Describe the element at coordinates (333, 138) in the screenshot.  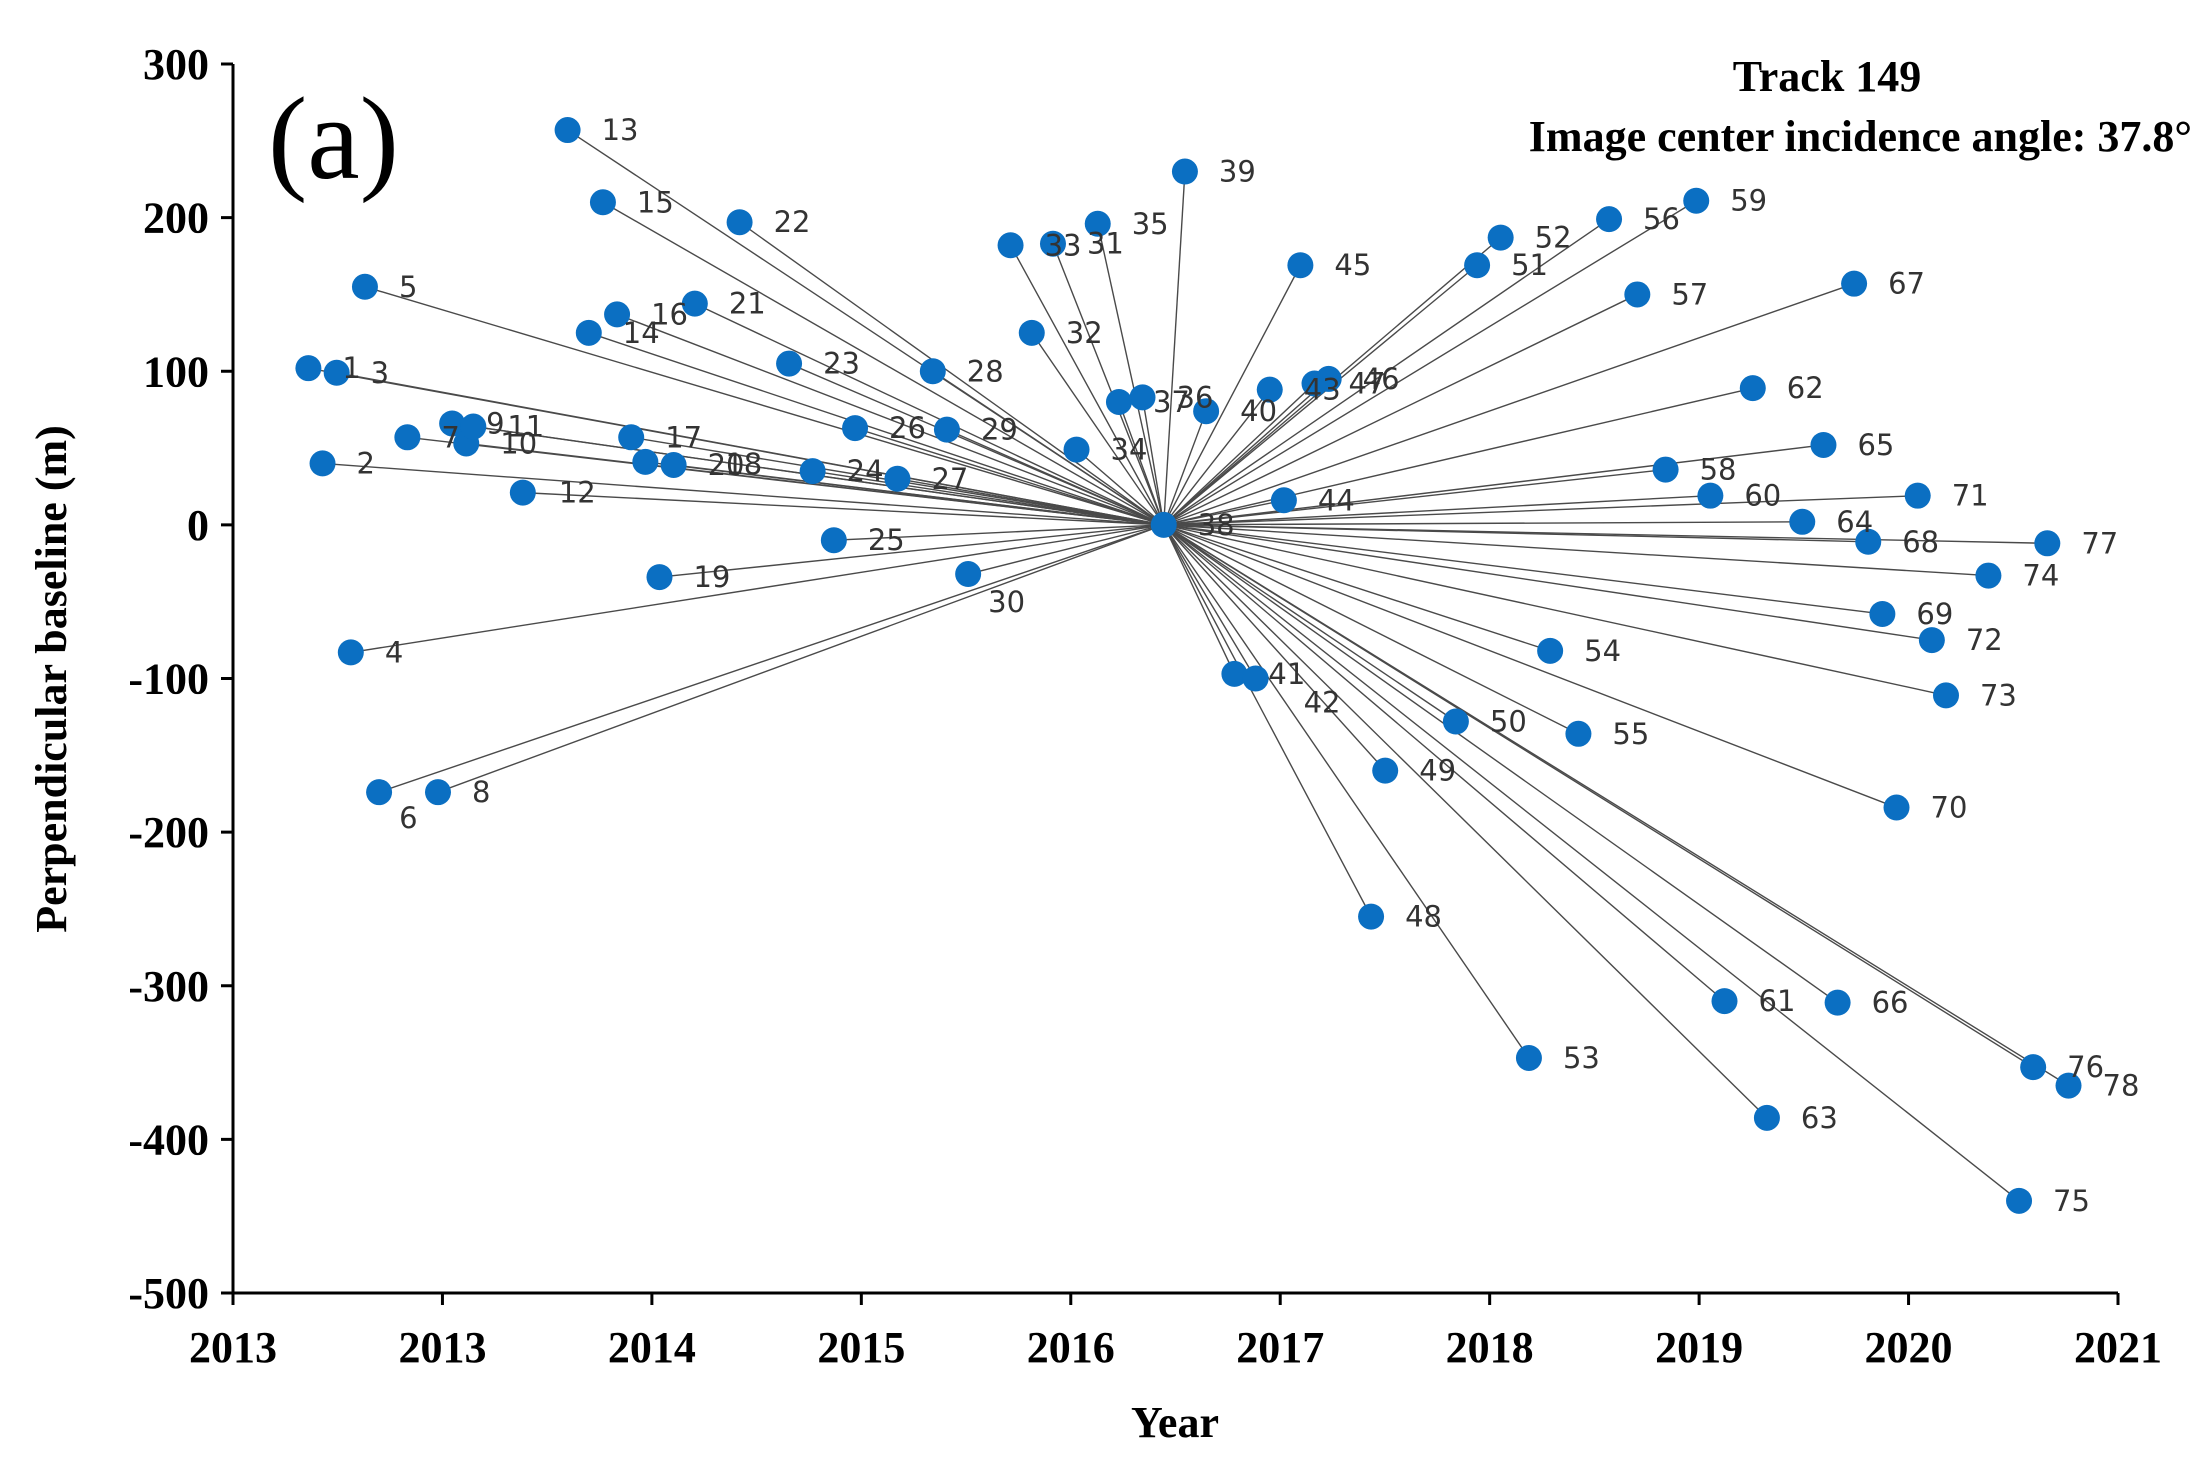
I see `panel-label: (a)` at that location.